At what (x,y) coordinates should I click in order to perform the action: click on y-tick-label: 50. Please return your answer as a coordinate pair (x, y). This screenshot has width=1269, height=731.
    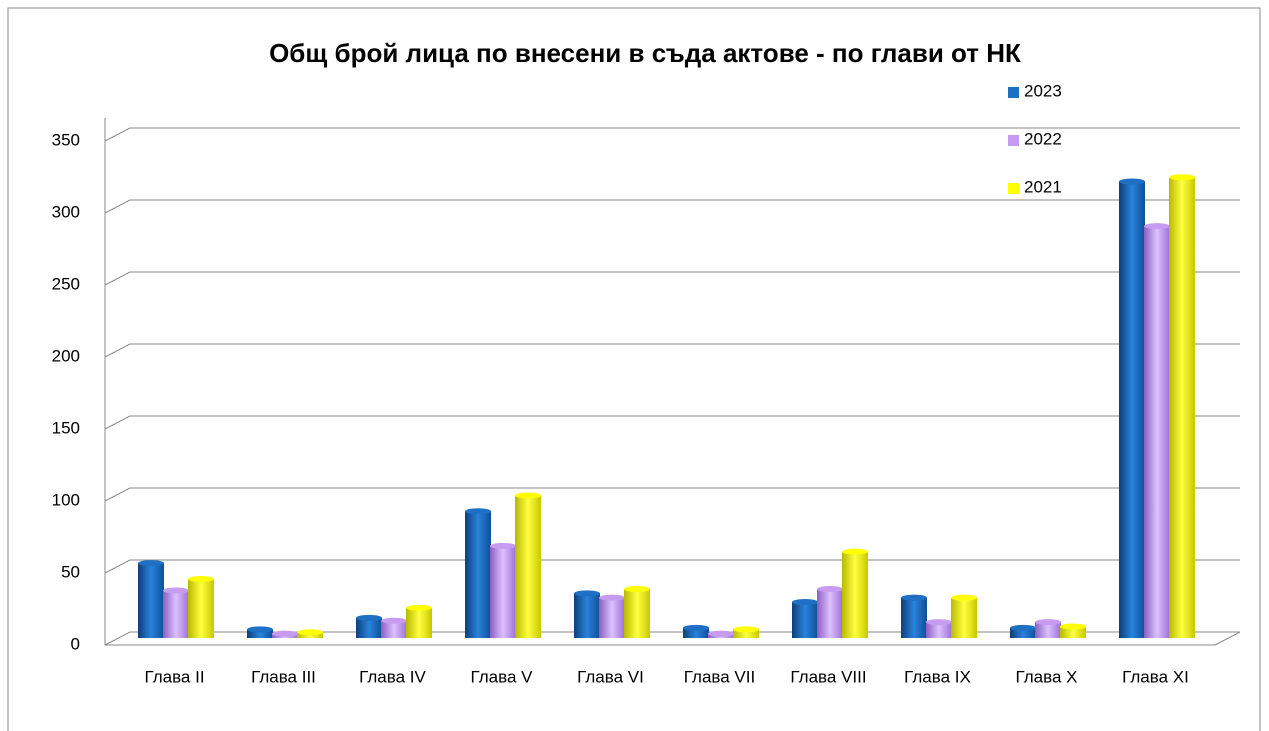
    Looking at the image, I should click on (70, 571).